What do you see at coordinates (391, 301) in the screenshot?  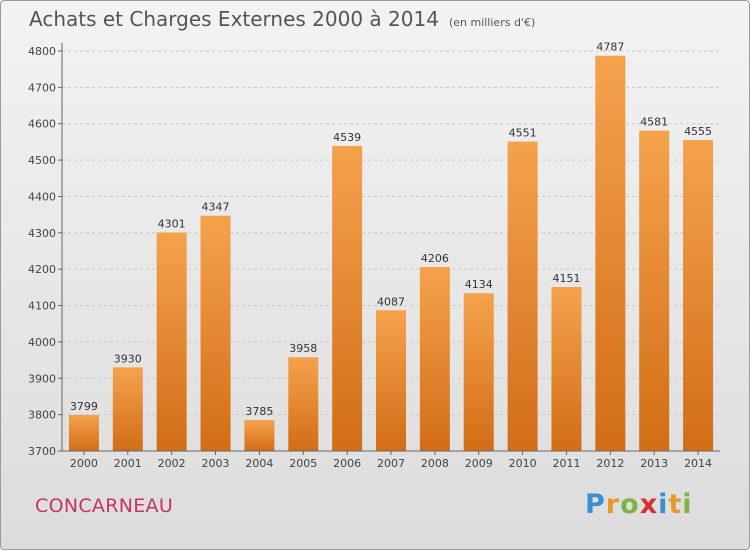 I see `data-label: 4087` at bounding box center [391, 301].